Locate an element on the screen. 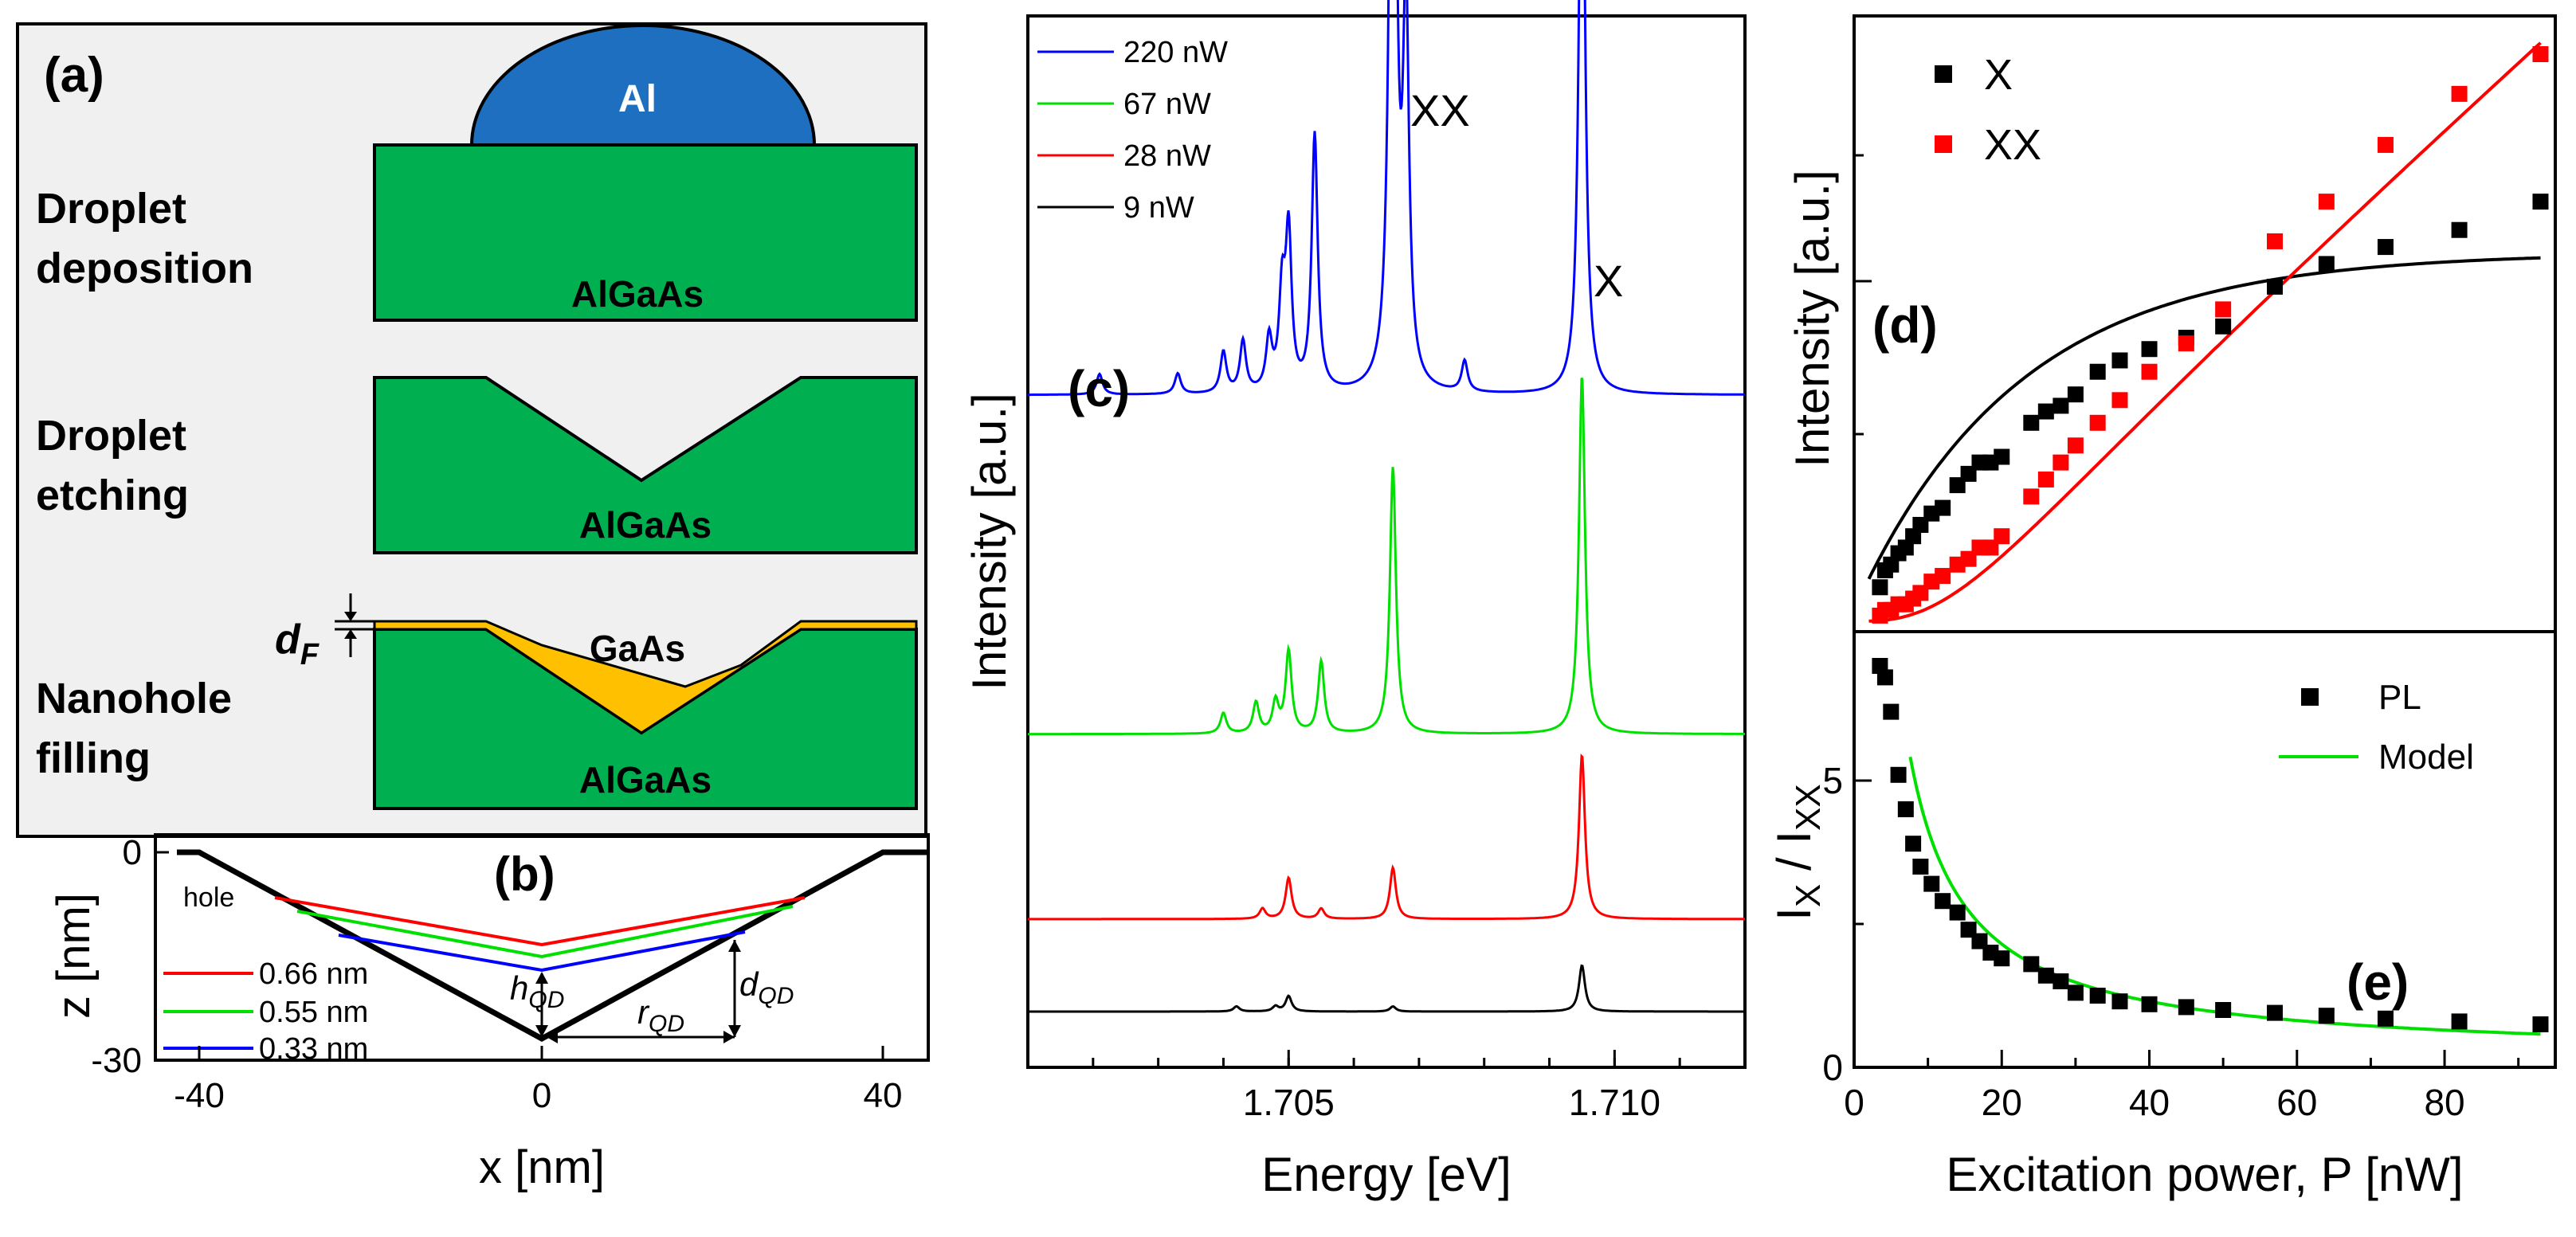 This screenshot has height=1237, width=2576. e-ytick-label: 0 is located at coordinates (1833, 1067).